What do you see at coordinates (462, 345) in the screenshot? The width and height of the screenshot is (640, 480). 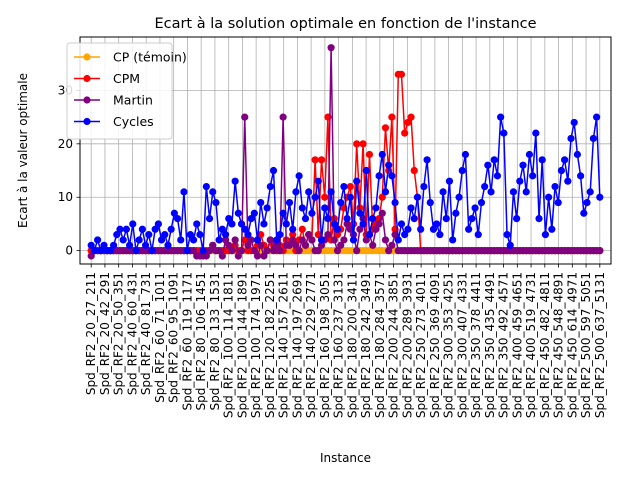 I see `x-tick-label: Spd_RF2_300_407_4331` at bounding box center [462, 345].